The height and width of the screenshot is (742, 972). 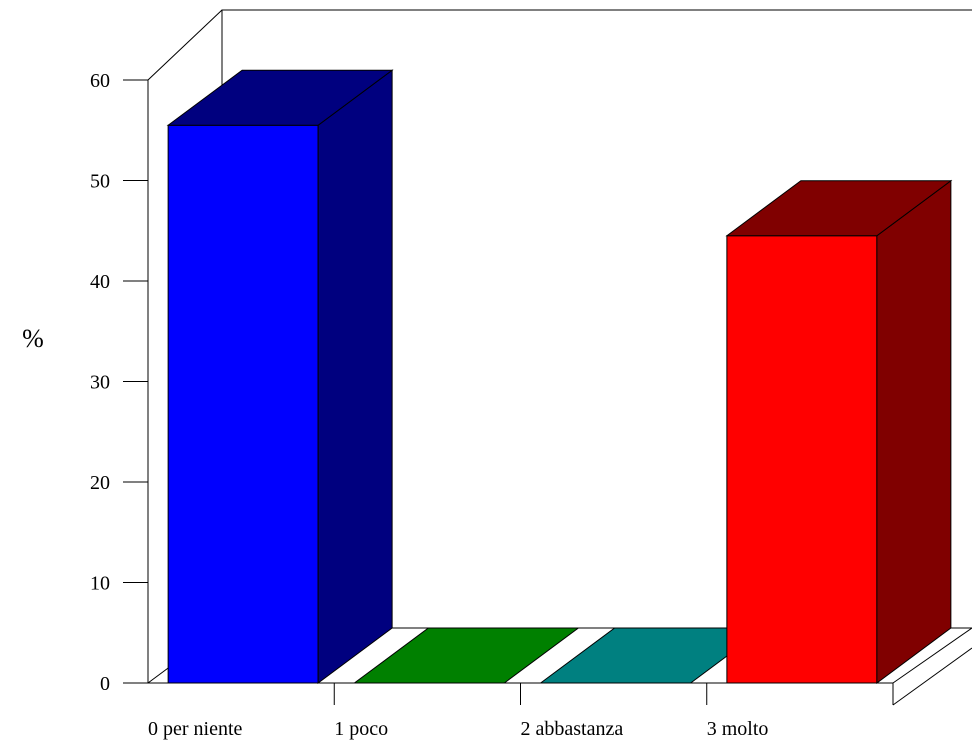 What do you see at coordinates (33, 338) in the screenshot?
I see `y-axis-label: %` at bounding box center [33, 338].